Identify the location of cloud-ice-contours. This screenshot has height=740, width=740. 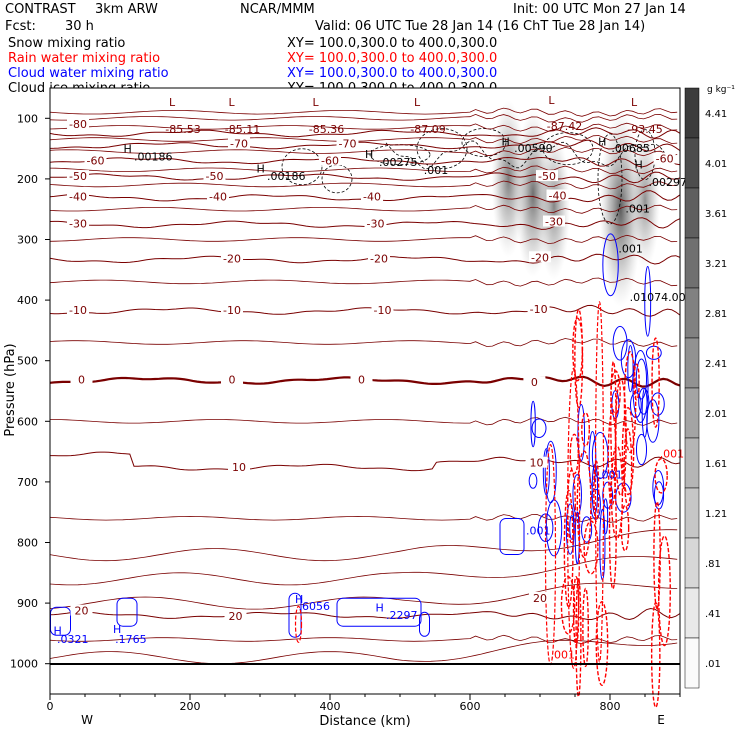
(474, 176).